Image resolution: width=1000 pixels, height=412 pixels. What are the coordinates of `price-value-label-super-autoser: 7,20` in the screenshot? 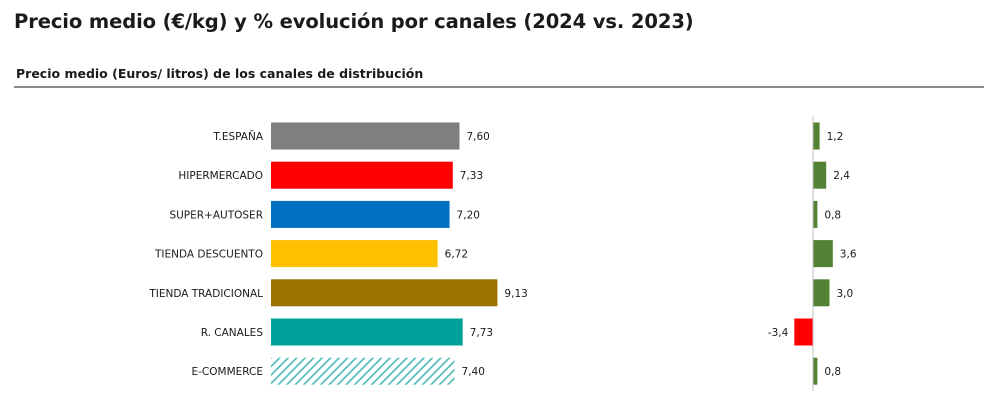 It's located at (468, 215).